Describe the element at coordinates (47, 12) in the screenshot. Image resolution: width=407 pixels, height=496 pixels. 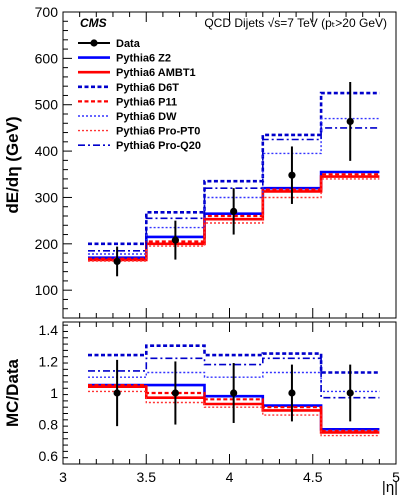
I see `y-tick-label: 700` at that location.